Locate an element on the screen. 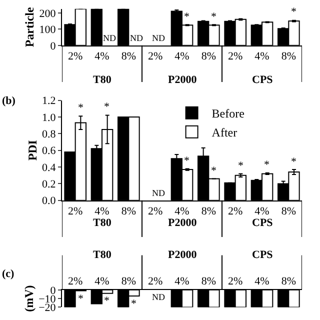 The height and width of the screenshot is (320, 320). y-tick-label: 0 is located at coordinates (53, 46).